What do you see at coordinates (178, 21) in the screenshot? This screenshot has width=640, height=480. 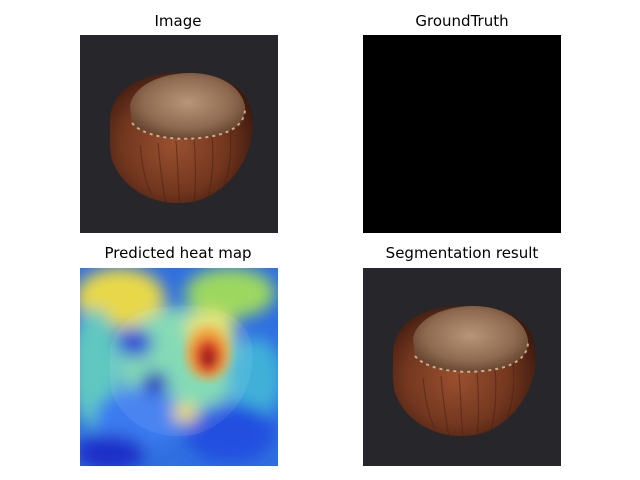 I see `panel-title-image: Image` at bounding box center [178, 21].